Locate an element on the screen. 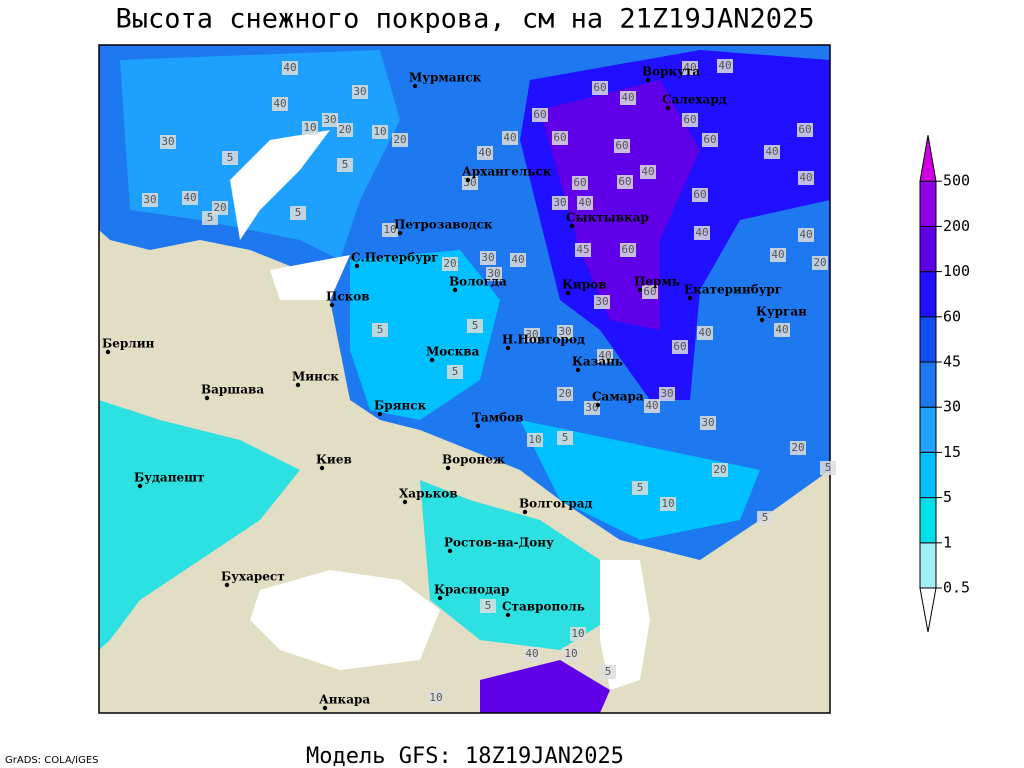  city-label: Екатеринбург is located at coordinates (733, 290).